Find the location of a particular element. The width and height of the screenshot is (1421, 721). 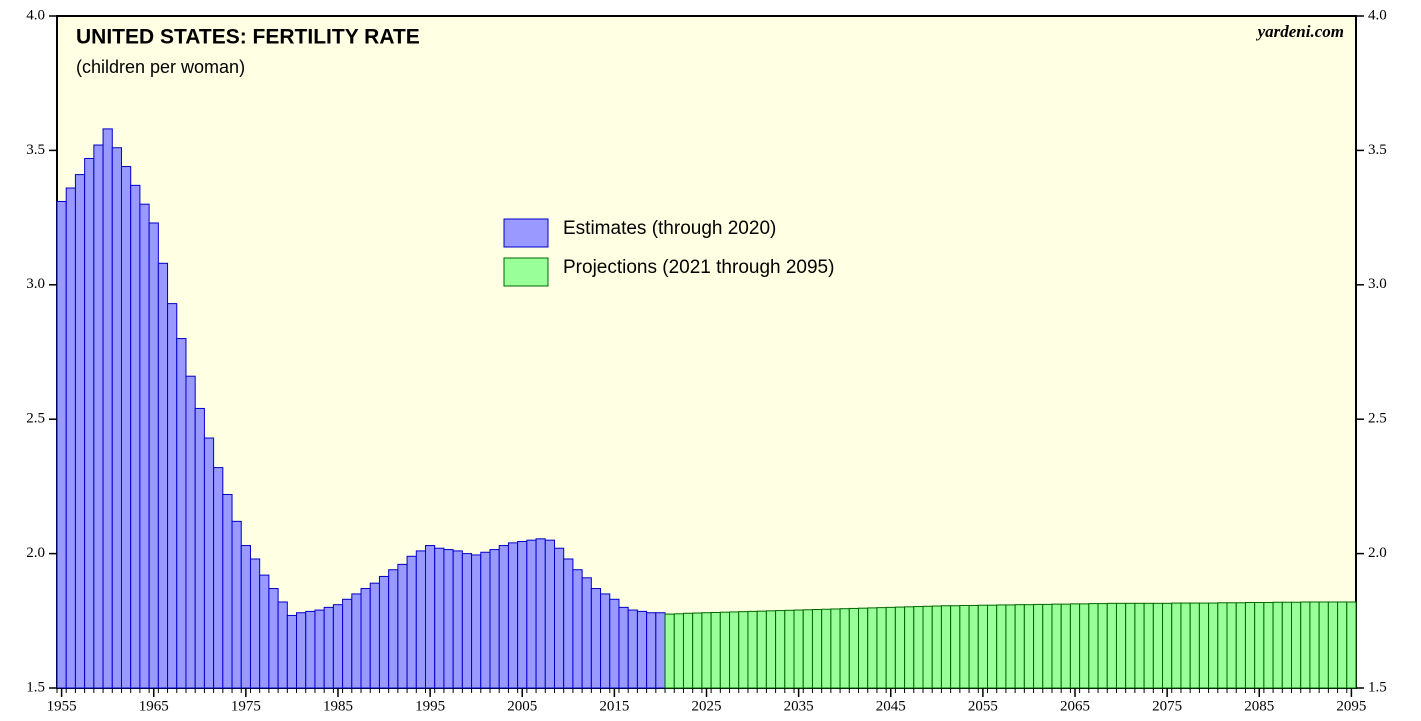

y-tick-label: 1.5 is located at coordinates (35, 687).